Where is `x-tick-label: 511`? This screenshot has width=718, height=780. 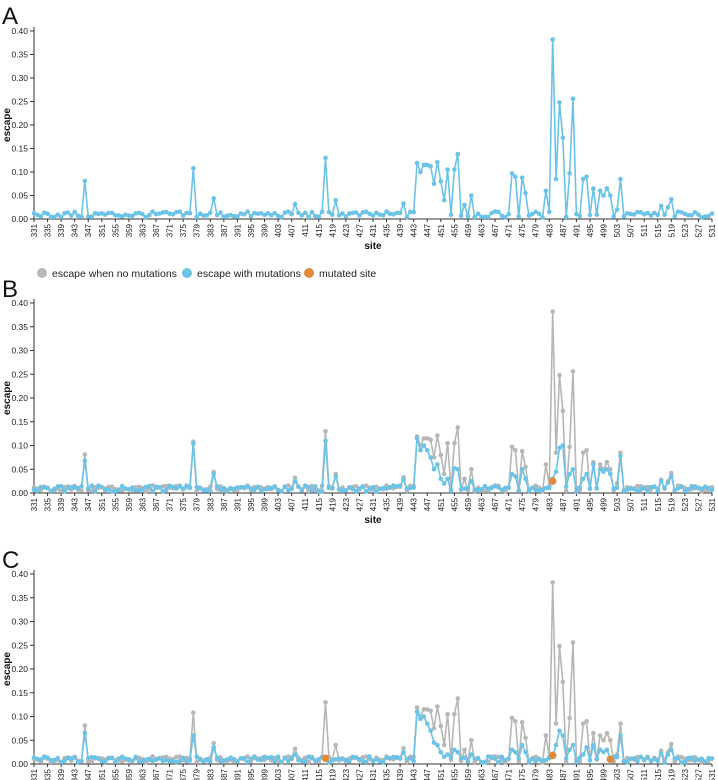
x-tick-label: 511 is located at coordinates (644, 503).